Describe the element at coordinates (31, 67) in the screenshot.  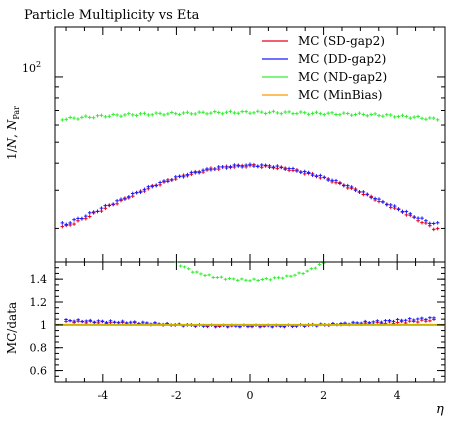
I see `main-ytick-label: 102` at that location.